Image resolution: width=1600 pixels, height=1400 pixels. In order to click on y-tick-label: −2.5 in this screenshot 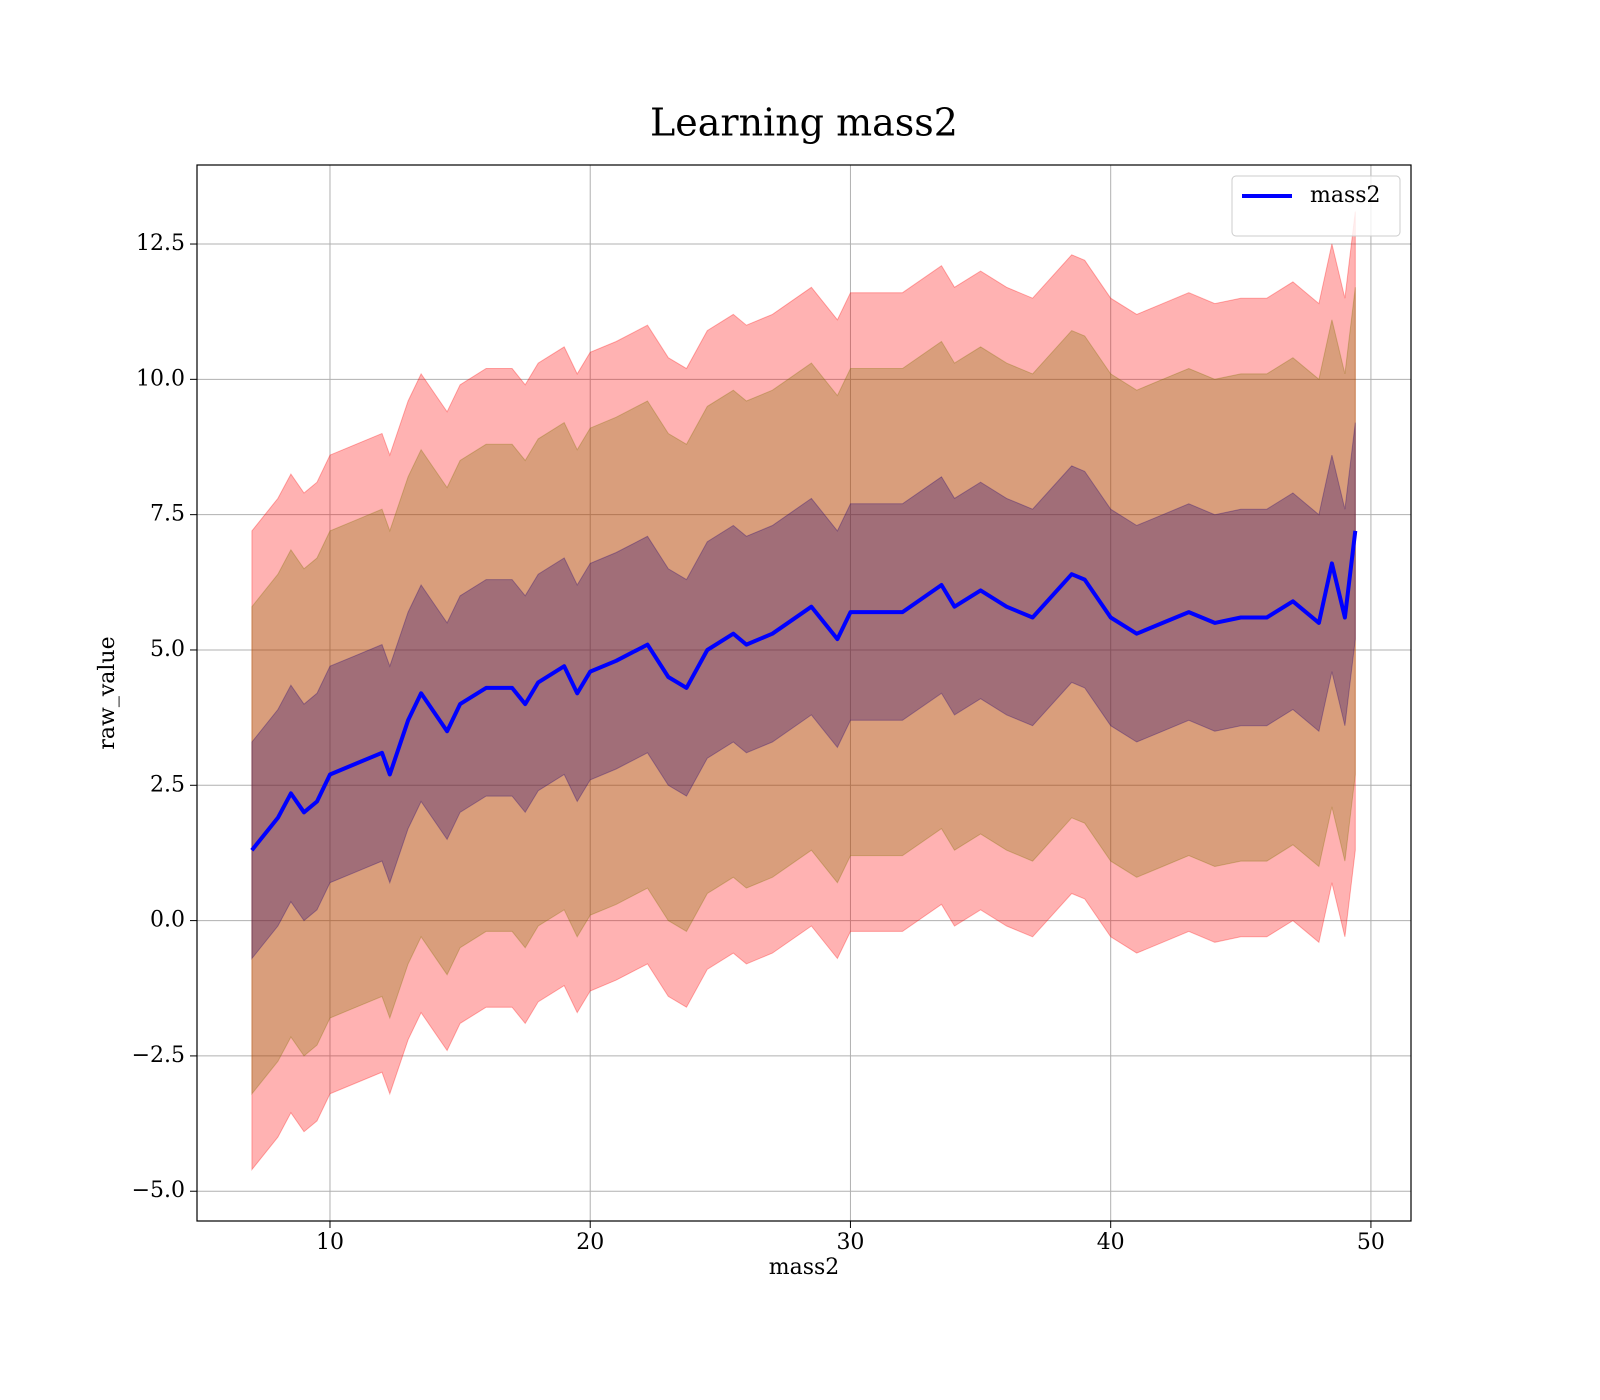, I will do `click(158, 1055)`.